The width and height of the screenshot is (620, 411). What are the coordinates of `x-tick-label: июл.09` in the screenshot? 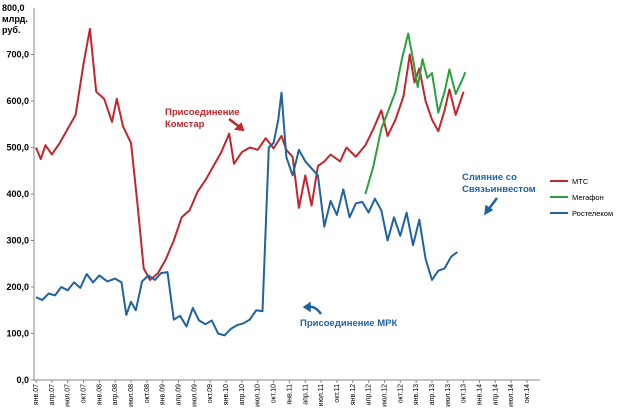 It's located at (194, 395).